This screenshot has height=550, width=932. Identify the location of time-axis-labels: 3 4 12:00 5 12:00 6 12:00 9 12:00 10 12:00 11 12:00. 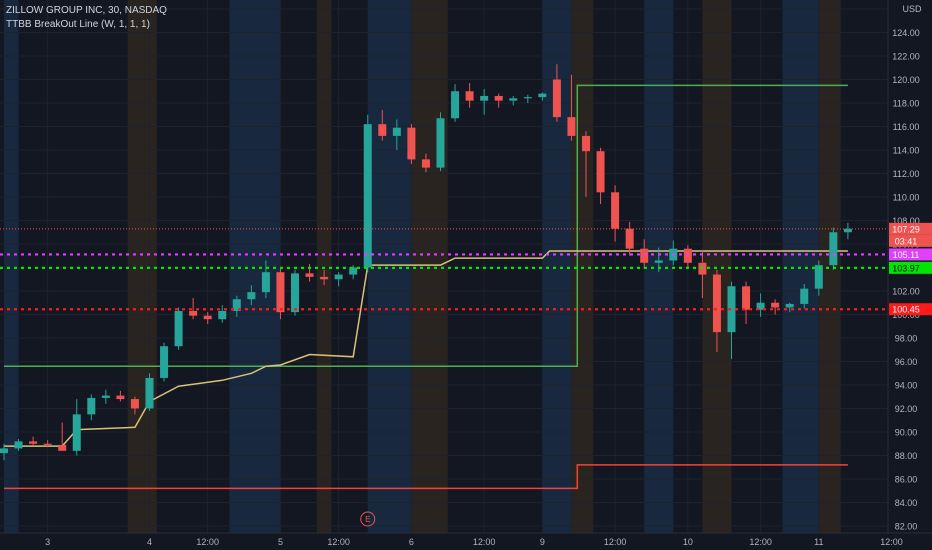
(474, 542).